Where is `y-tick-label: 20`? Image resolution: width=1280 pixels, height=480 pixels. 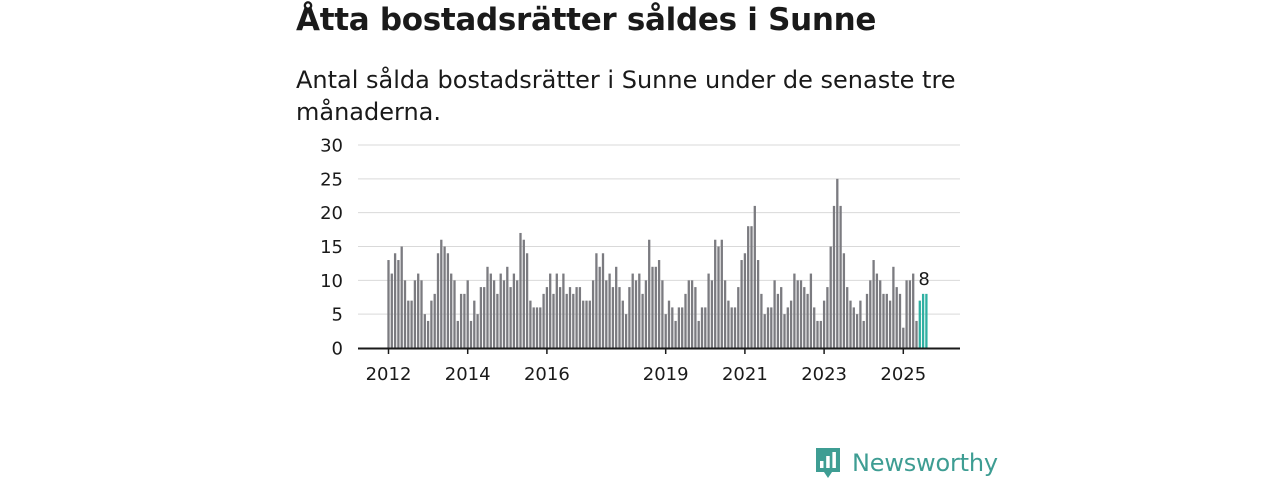
y-tick-label: 20 is located at coordinates (331, 213).